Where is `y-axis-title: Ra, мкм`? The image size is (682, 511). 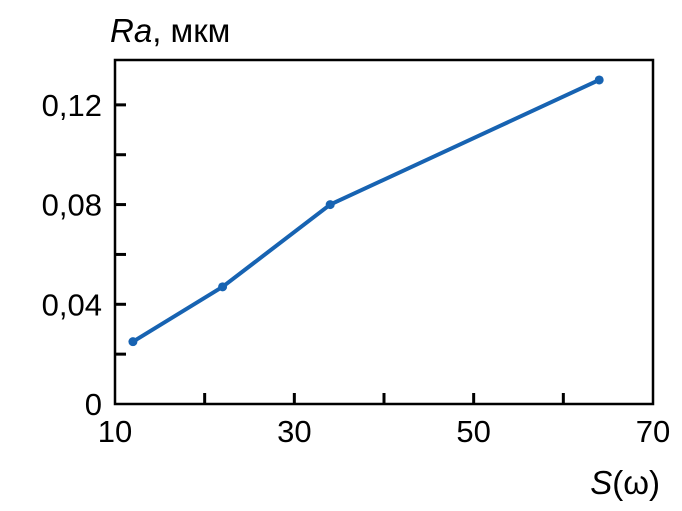
y-axis-title: Ra, мкм is located at coordinates (170, 30).